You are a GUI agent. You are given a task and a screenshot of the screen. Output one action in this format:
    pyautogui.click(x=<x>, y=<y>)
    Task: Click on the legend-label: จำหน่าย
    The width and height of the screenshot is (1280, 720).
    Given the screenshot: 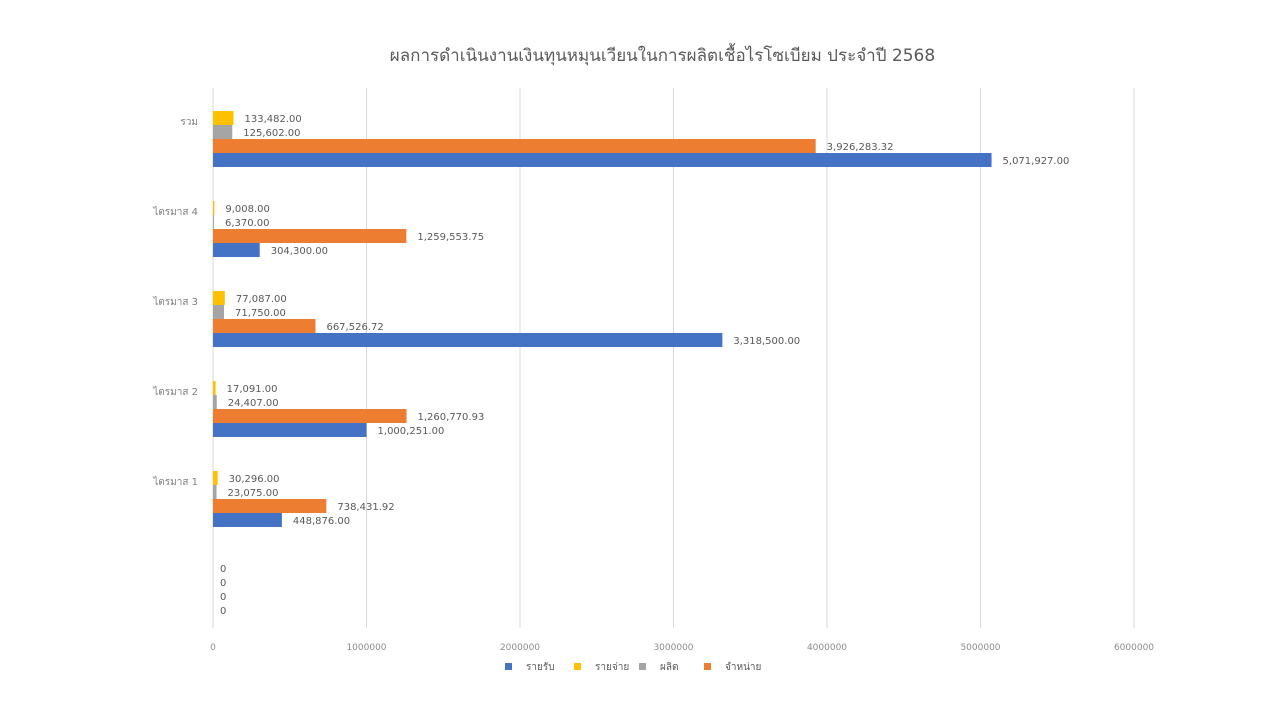 What is the action you would take?
    pyautogui.click(x=743, y=667)
    